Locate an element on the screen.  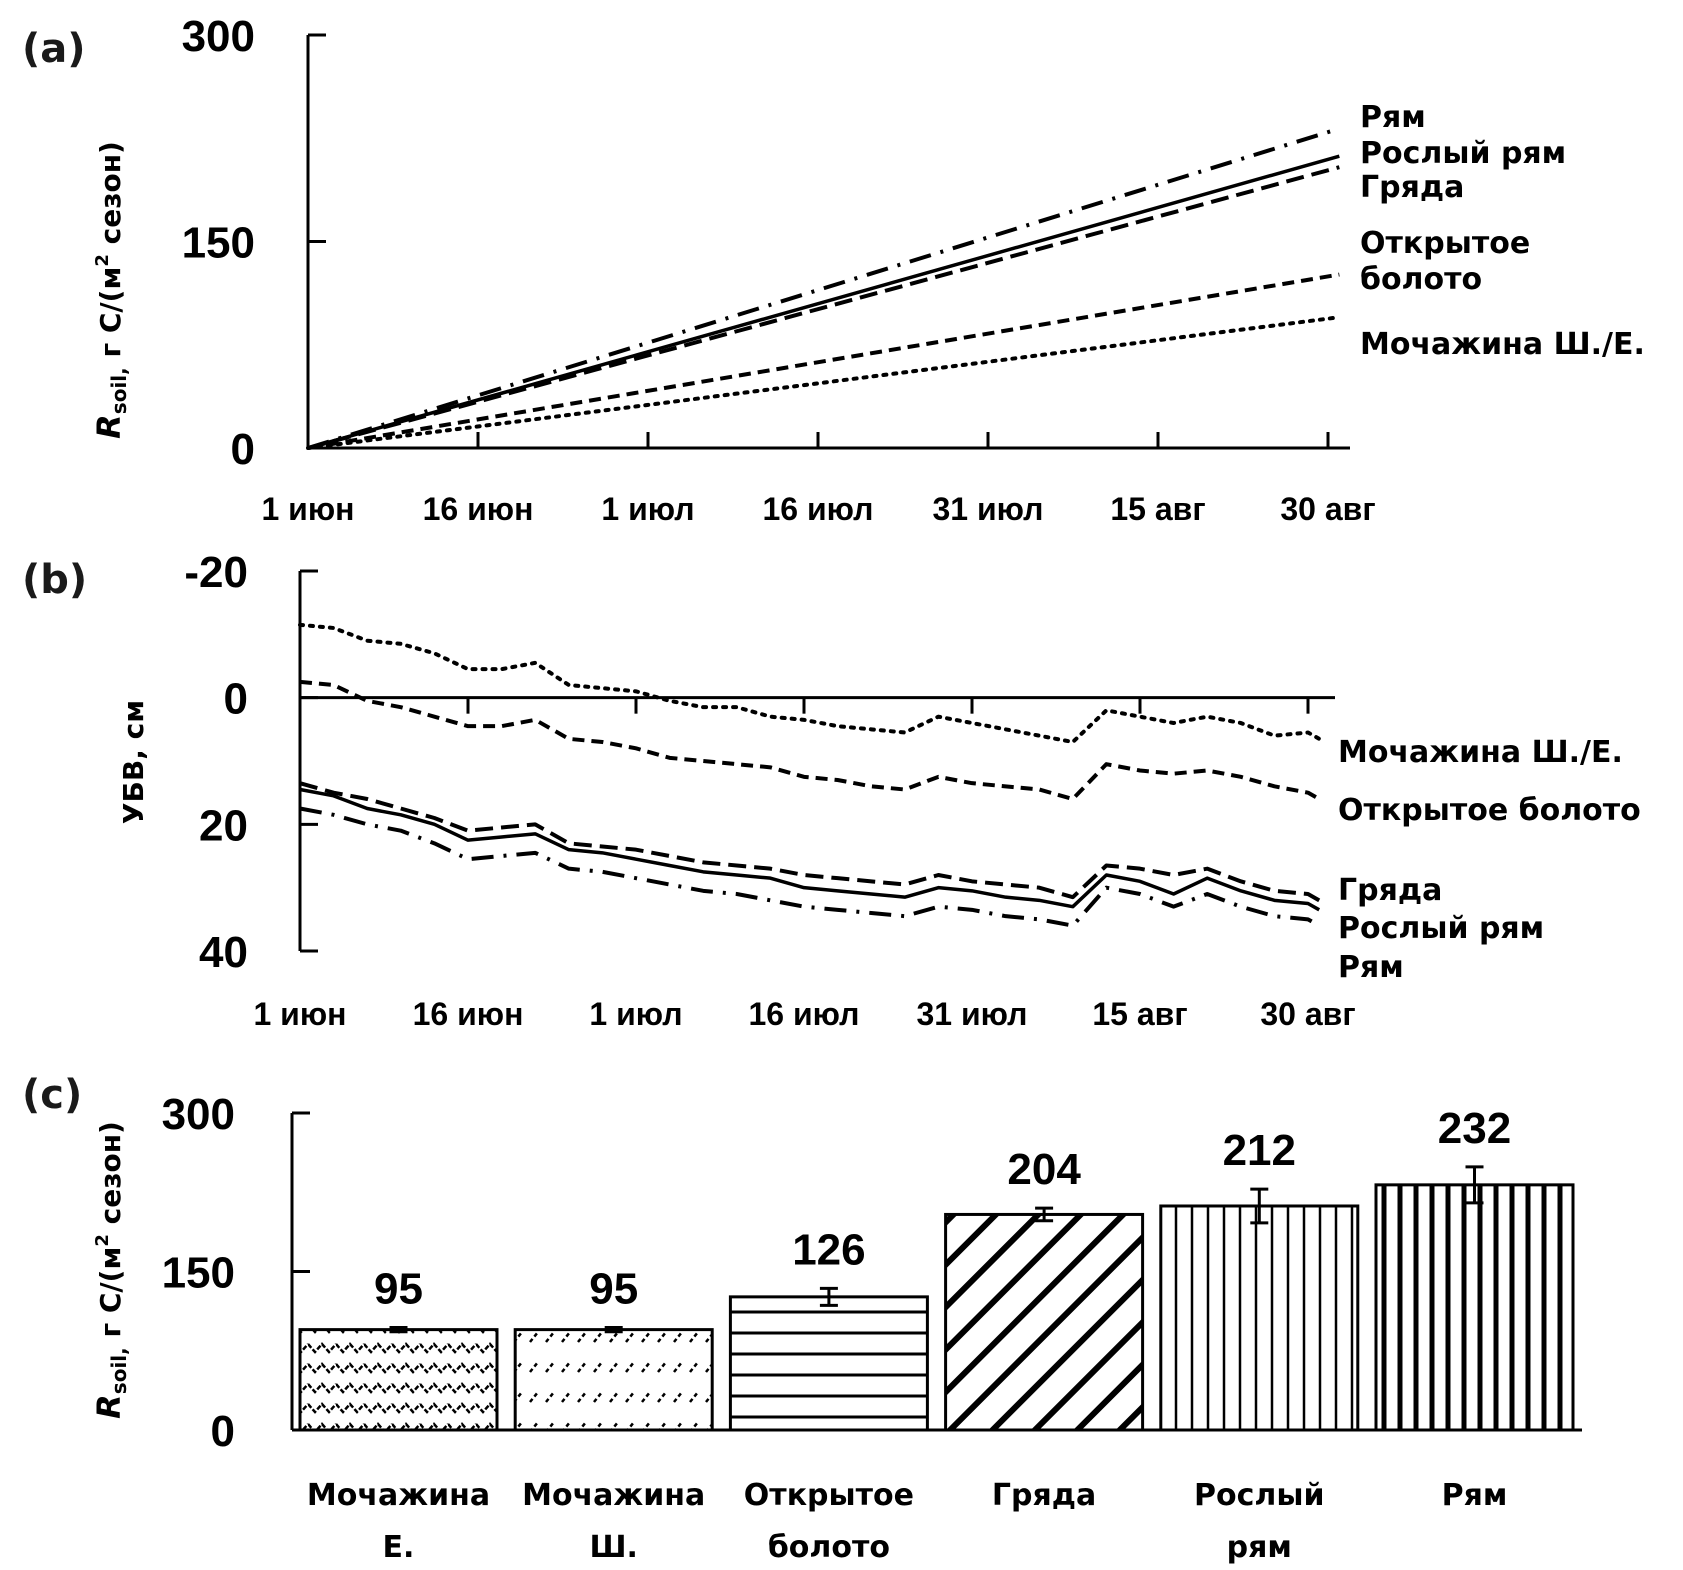
series-label: болото is located at coordinates (1421, 279).